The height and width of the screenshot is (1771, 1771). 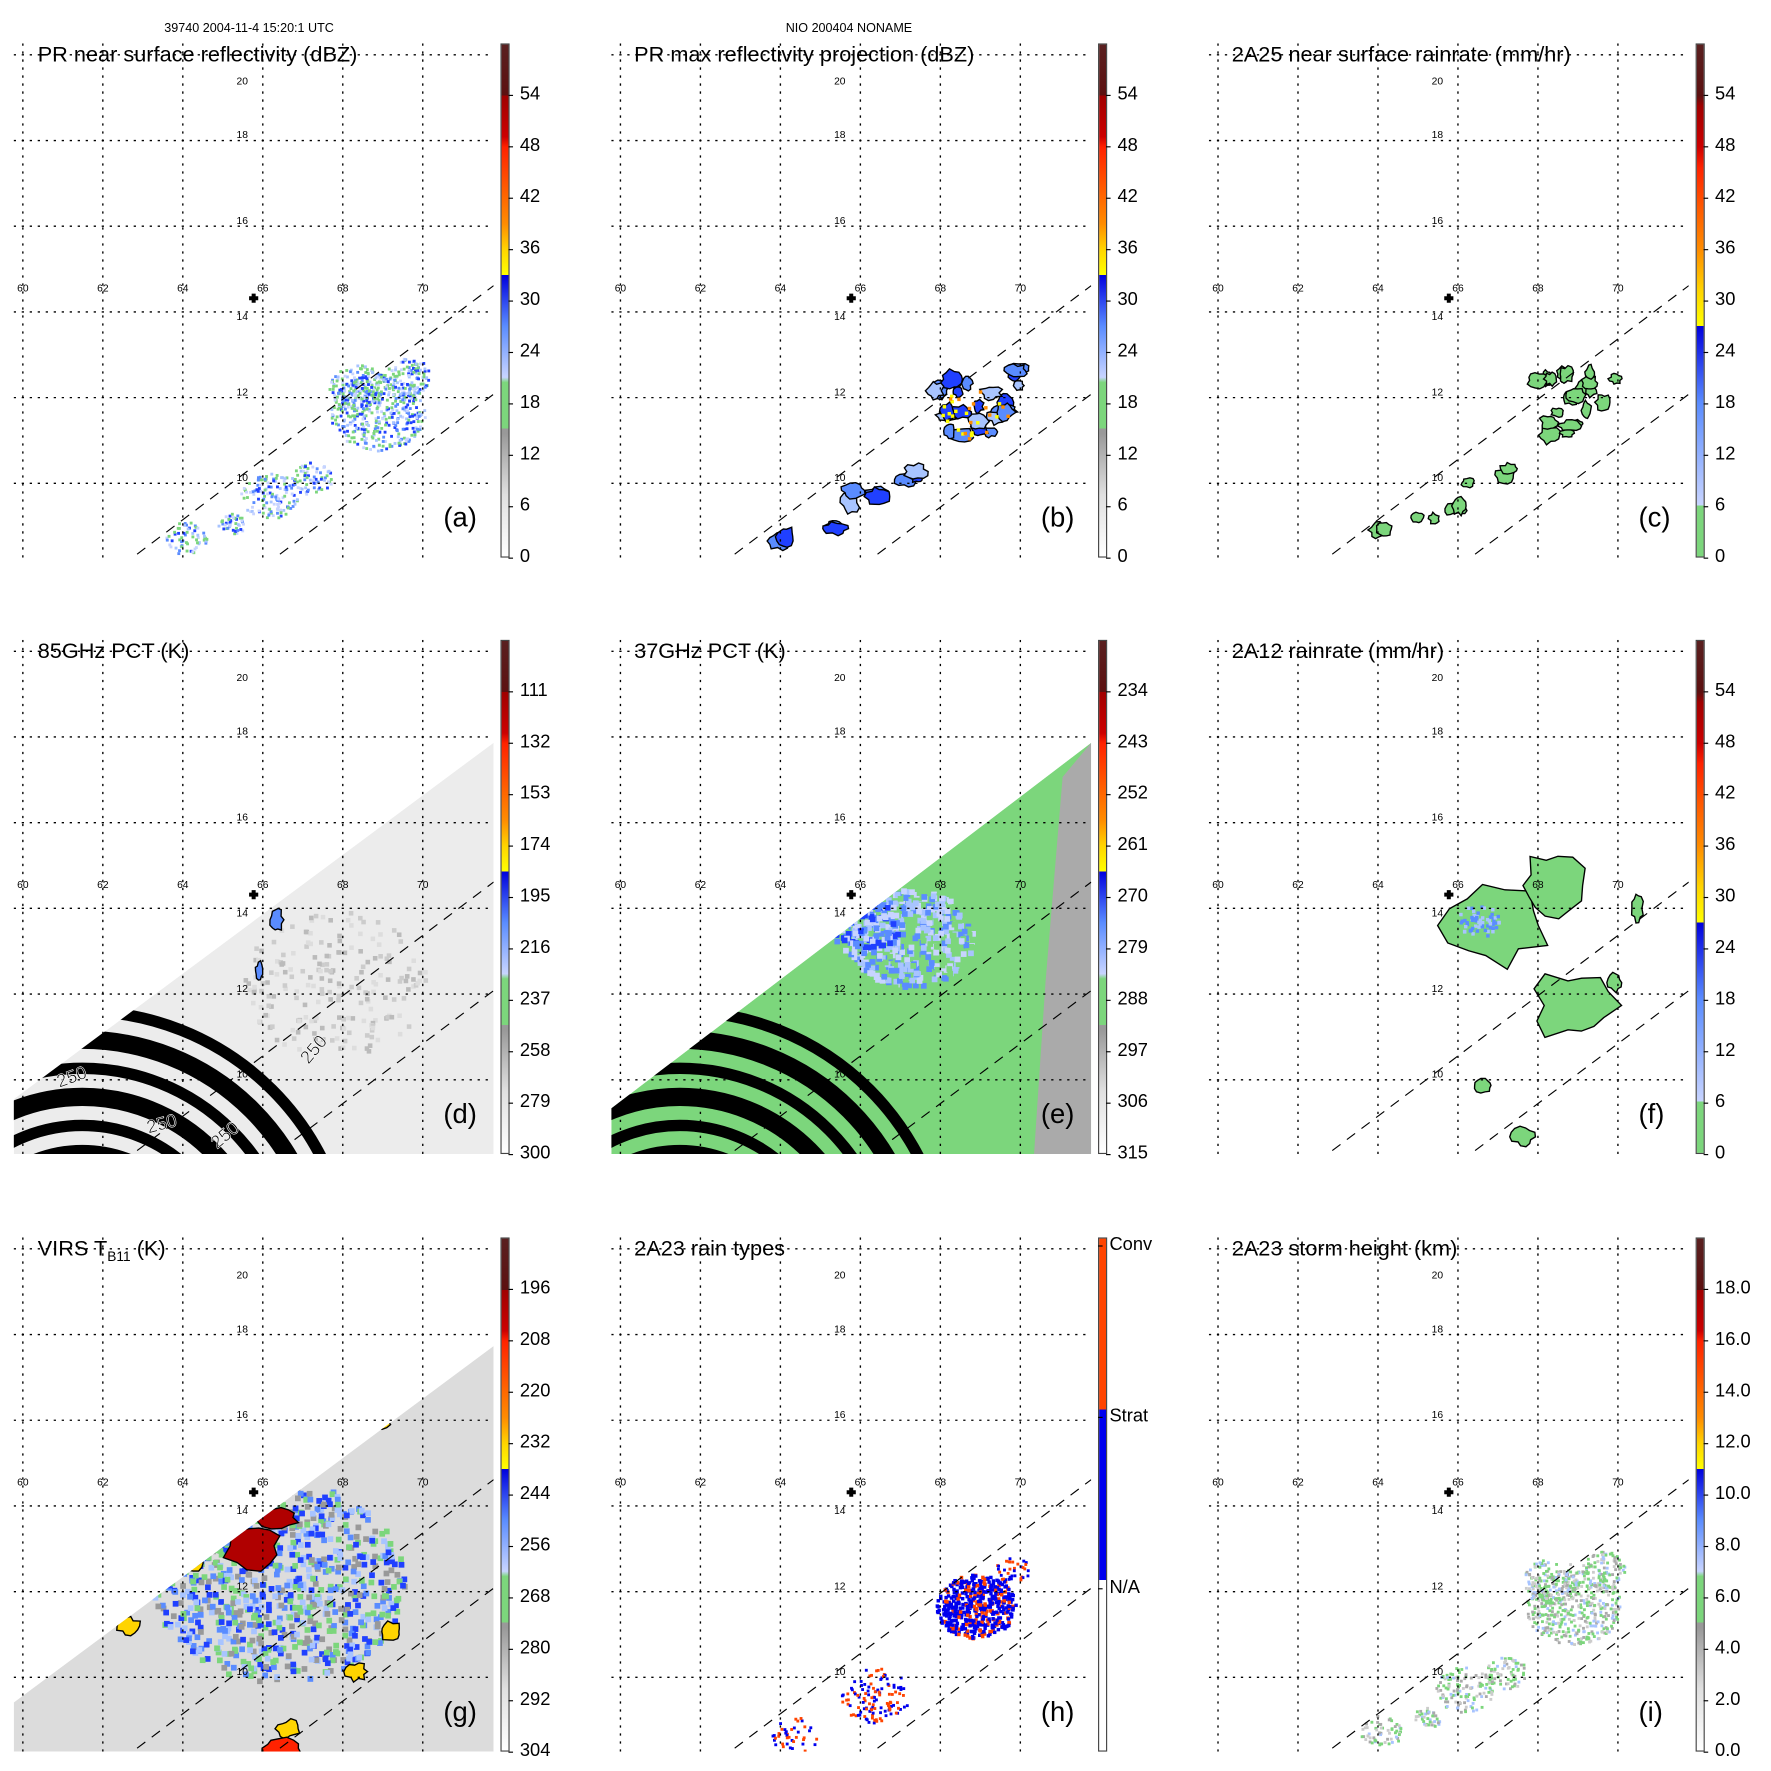 What do you see at coordinates (1103, 300) in the screenshot?
I see `colorbar` at bounding box center [1103, 300].